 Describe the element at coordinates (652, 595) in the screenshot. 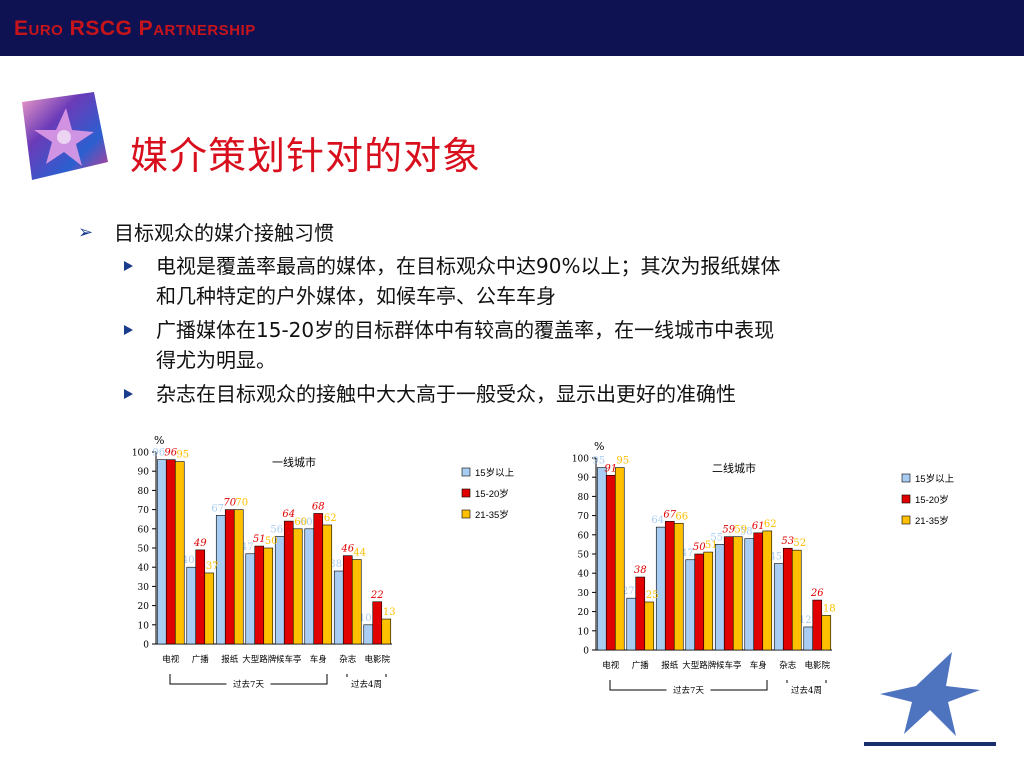

I see `data-label: 25` at that location.